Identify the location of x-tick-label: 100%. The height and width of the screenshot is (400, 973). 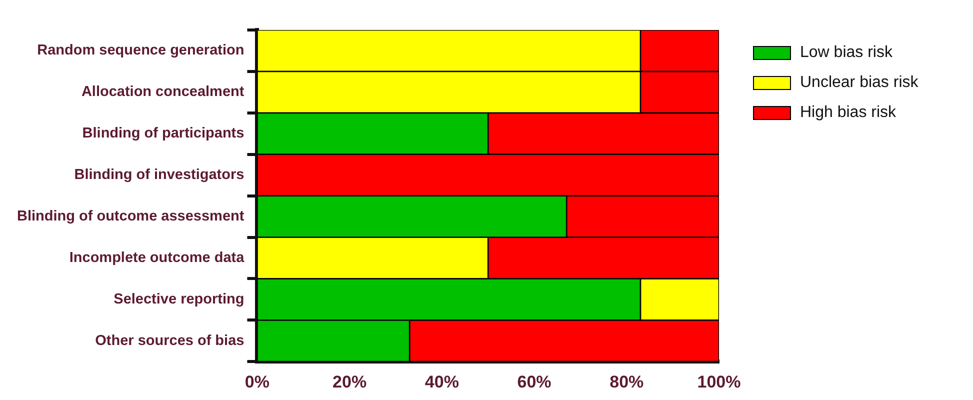
(719, 382).